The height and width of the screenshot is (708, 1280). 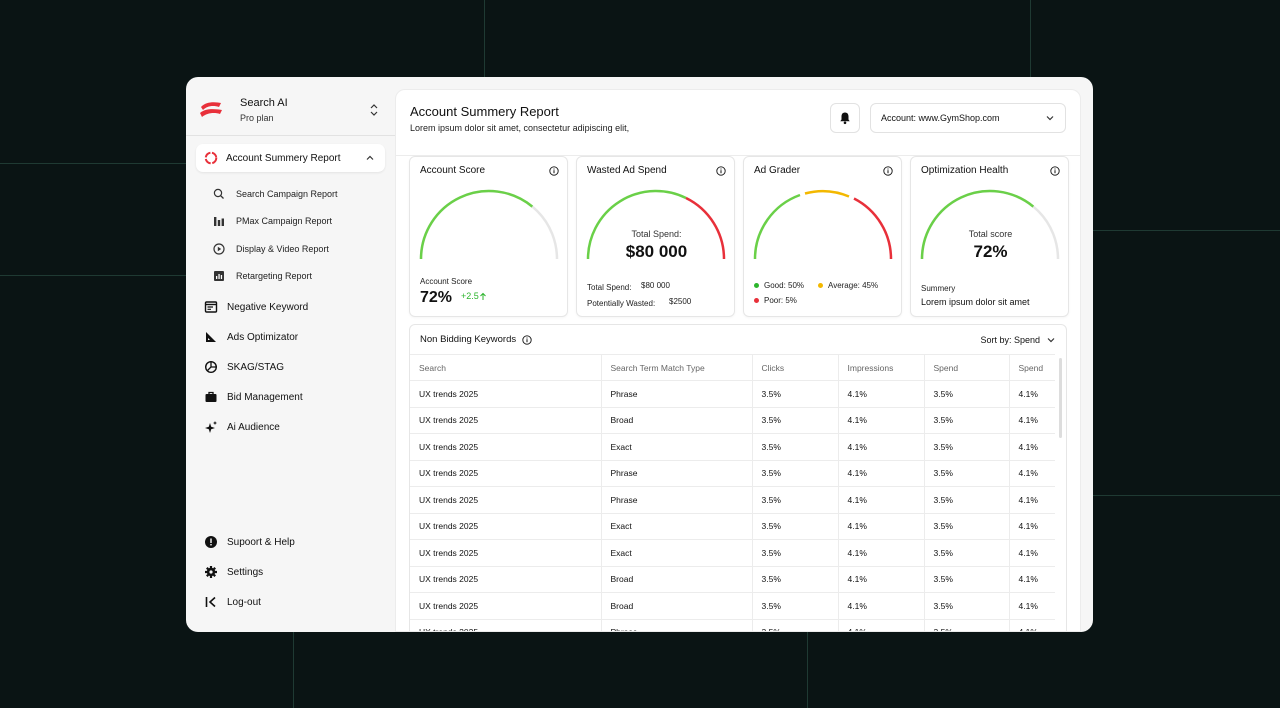 What do you see at coordinates (489, 224) in the screenshot?
I see `account-score-gauge` at bounding box center [489, 224].